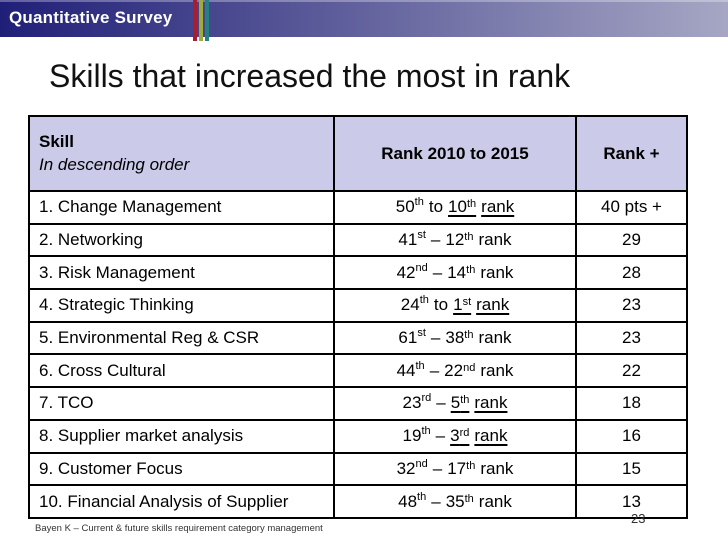  Describe the element at coordinates (182, 305) in the screenshot. I see `skill-cell: 4. Strategic Thinking` at that location.